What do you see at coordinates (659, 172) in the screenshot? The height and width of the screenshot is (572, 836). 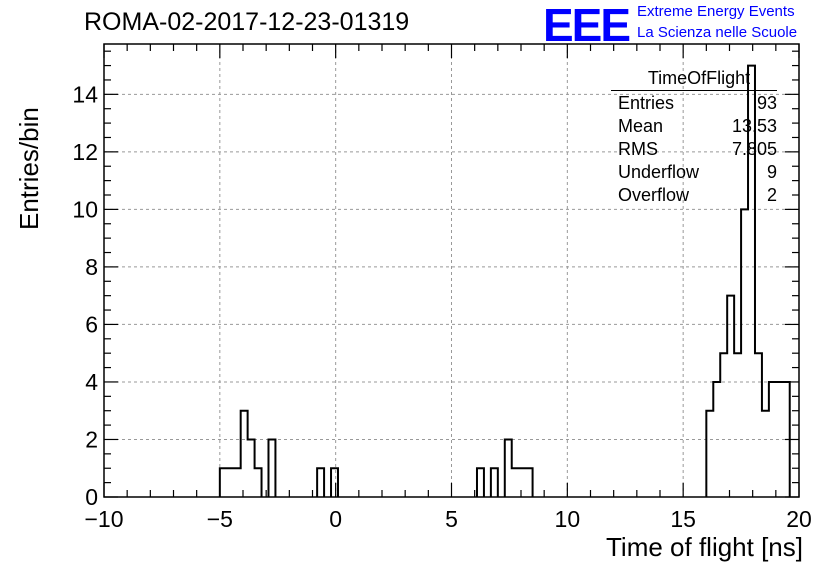 I see `stats-label: Underflow` at bounding box center [659, 172].